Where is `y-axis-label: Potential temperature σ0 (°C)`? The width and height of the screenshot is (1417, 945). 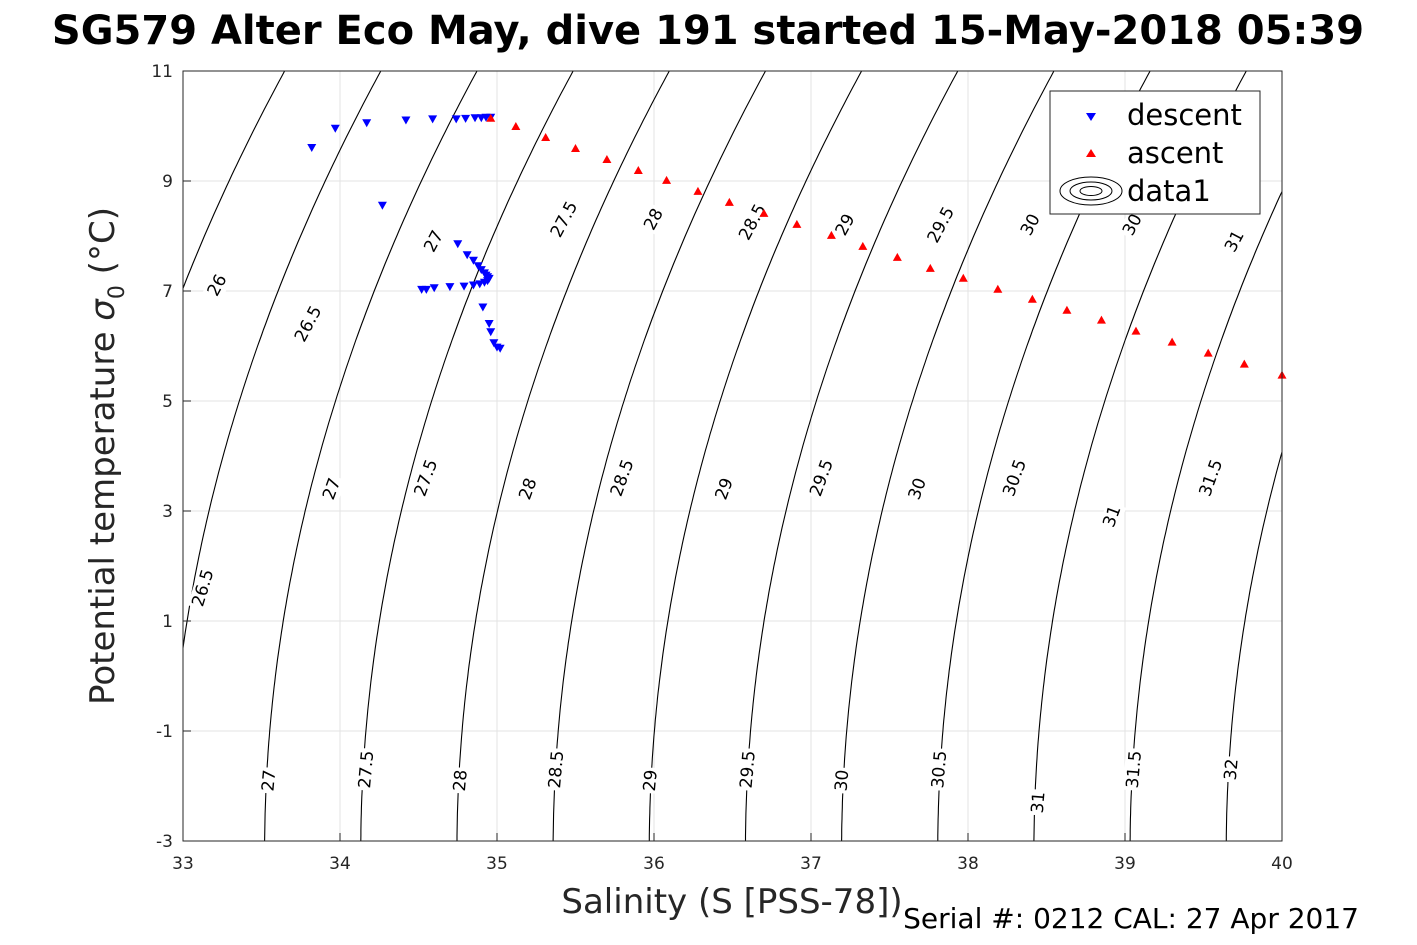 y-axis-label: Potential temperature σ0 (°C) is located at coordinates (106, 456).